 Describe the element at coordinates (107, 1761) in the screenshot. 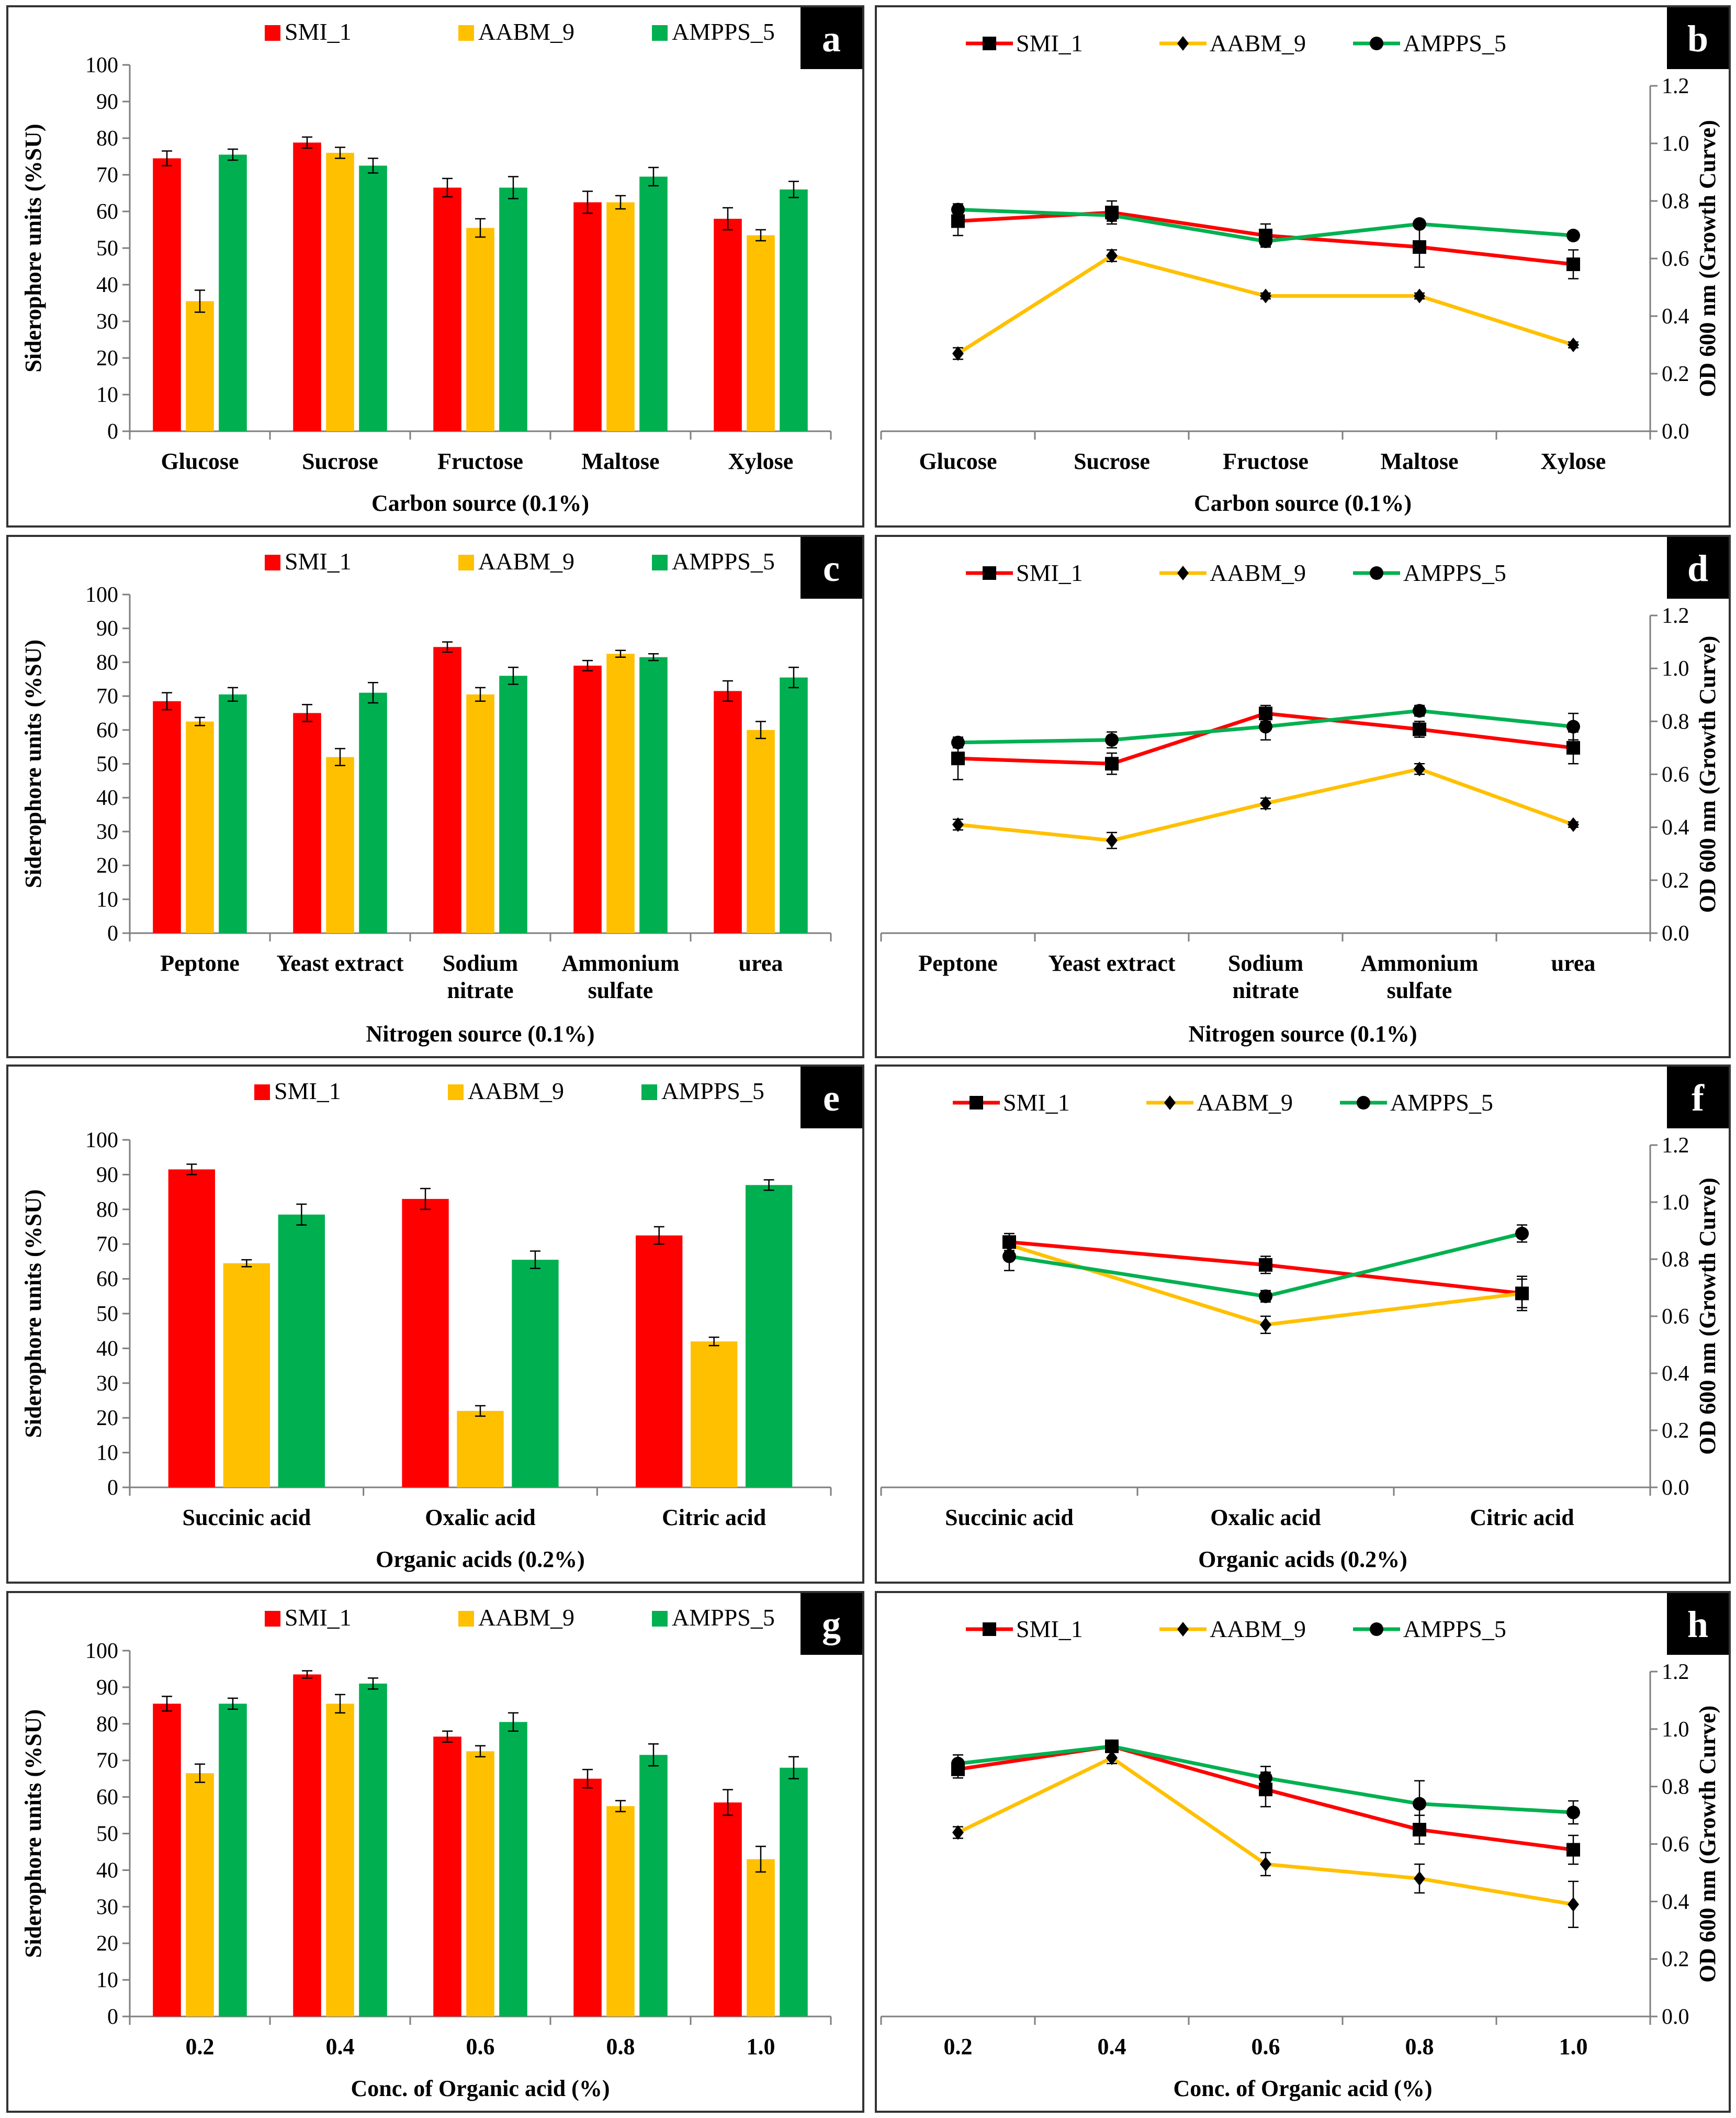

I see `y-tick-label: 70` at that location.